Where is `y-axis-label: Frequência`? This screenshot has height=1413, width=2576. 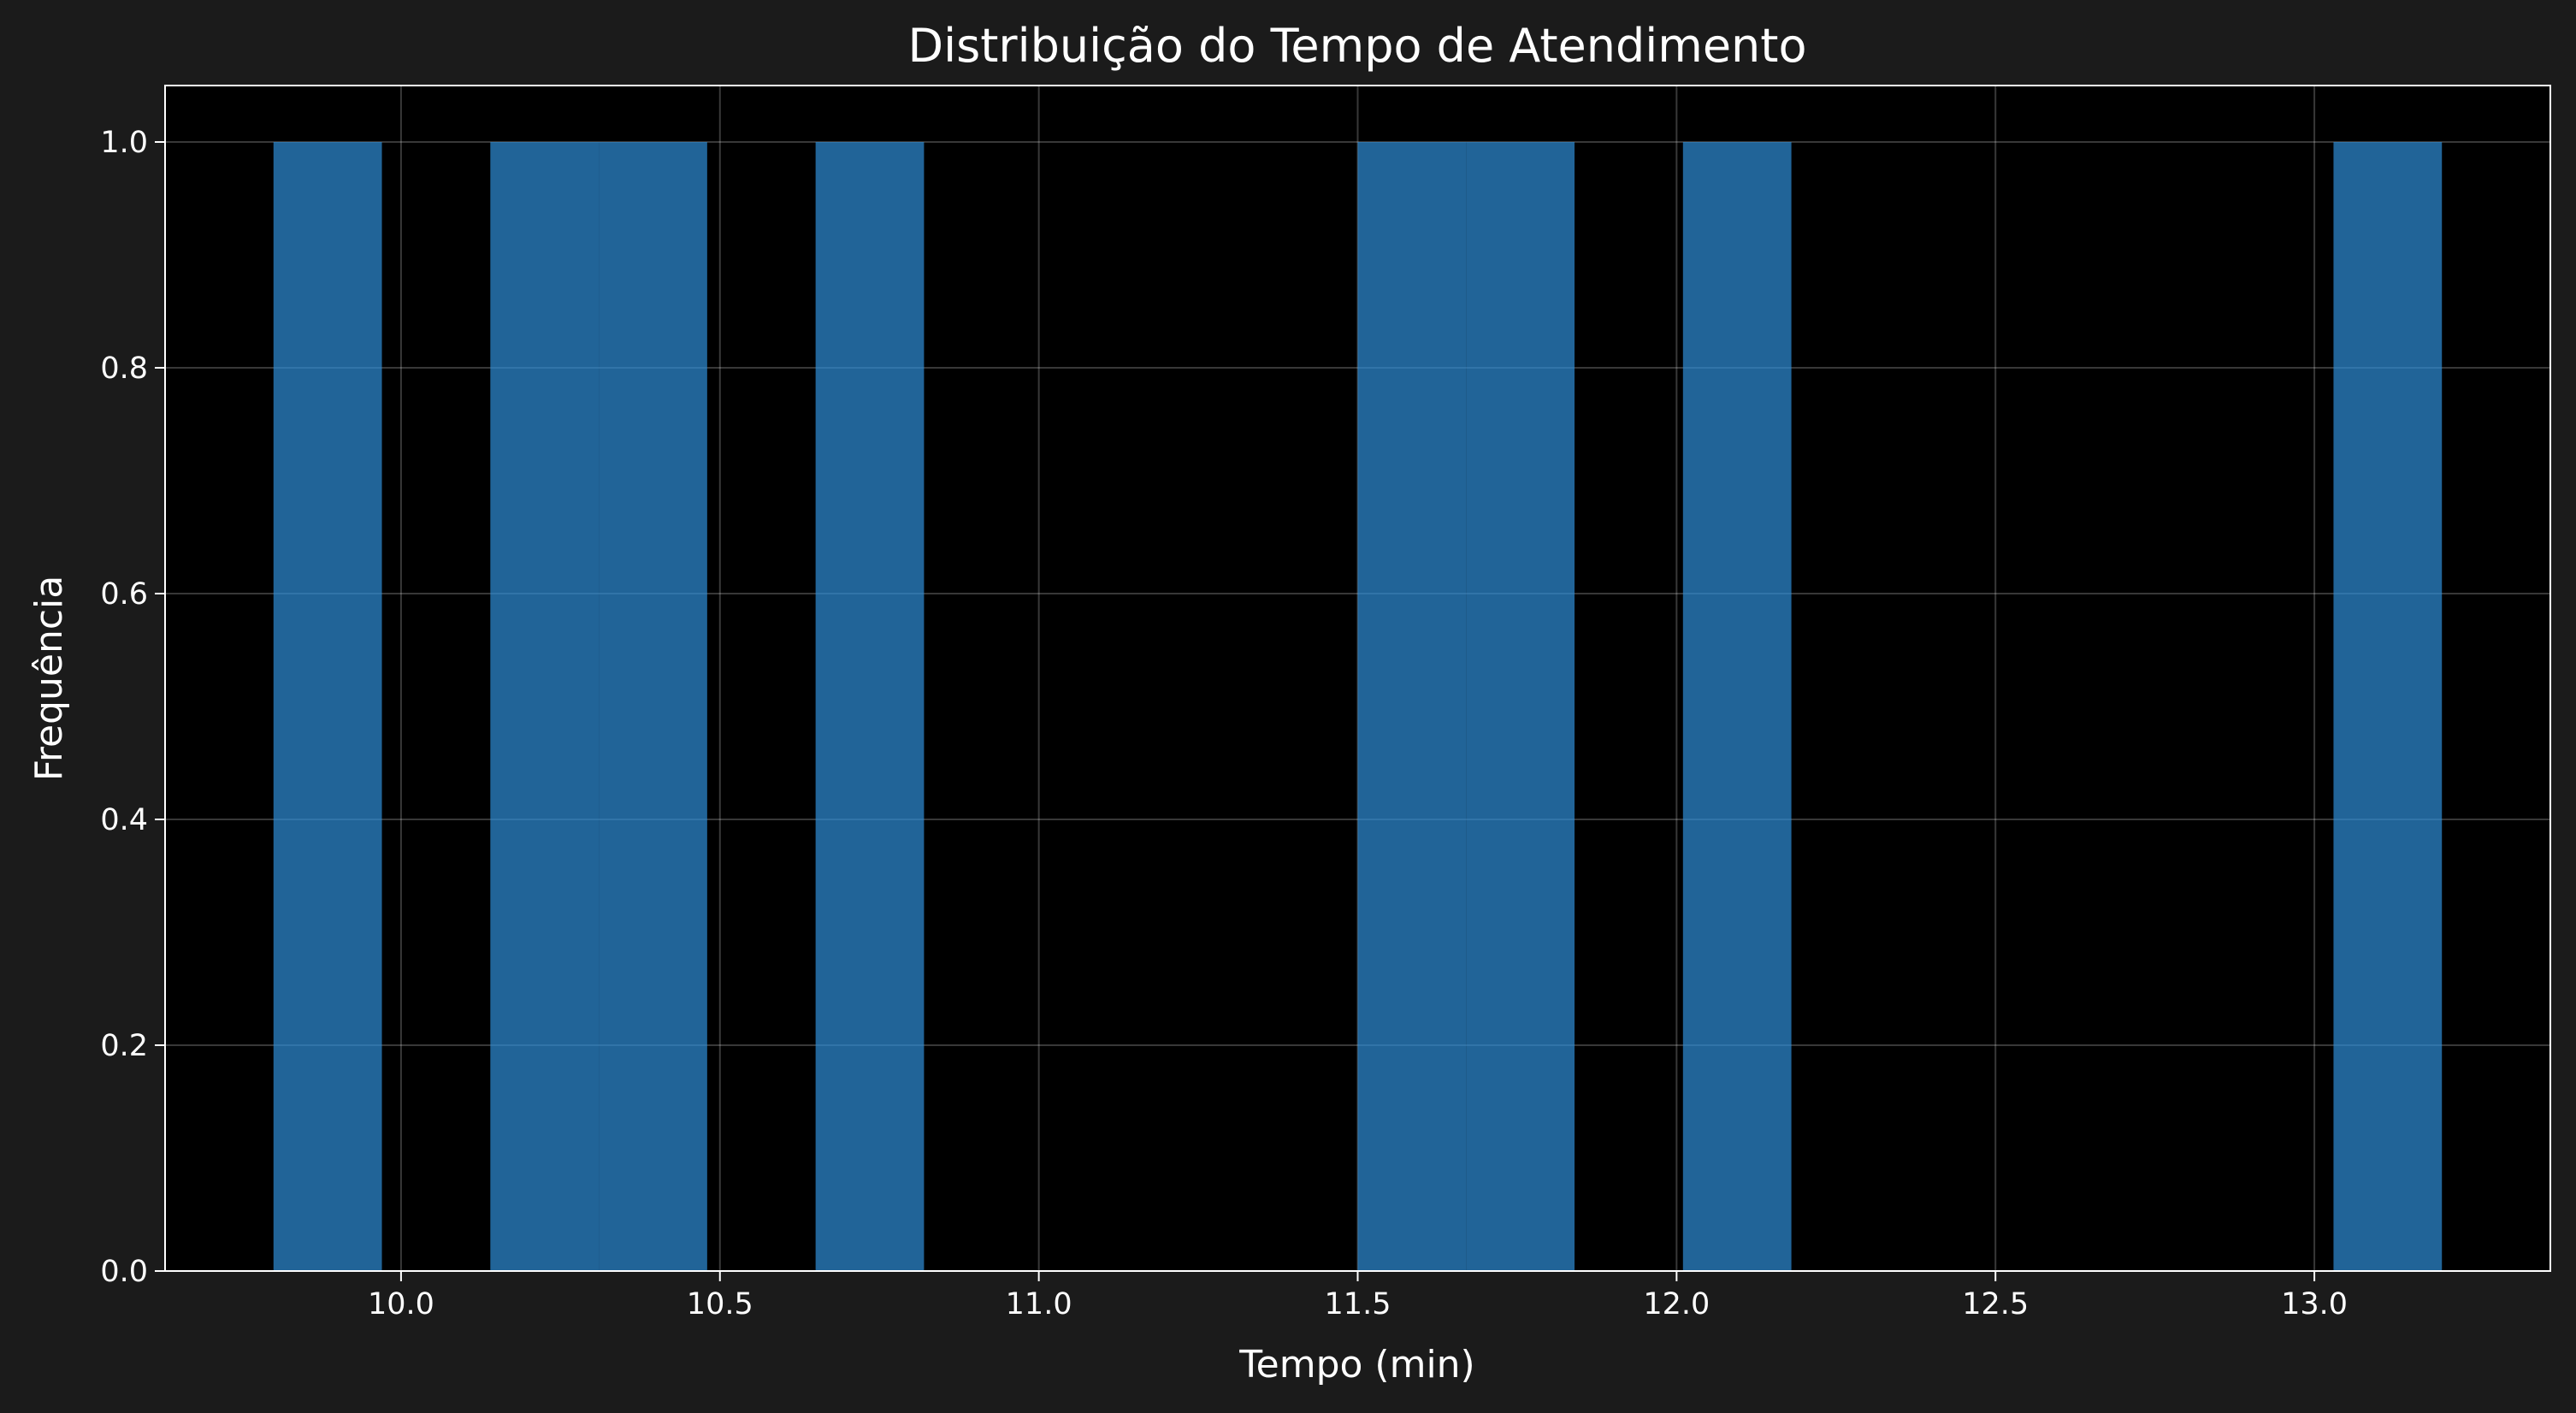 y-axis-label: Frequência is located at coordinates (49, 678).